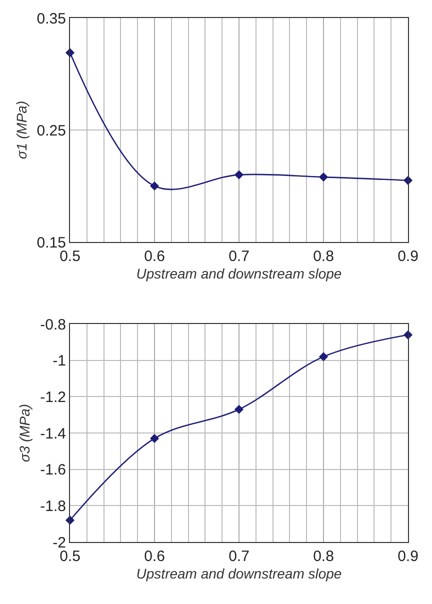 This screenshot has width=432, height=604. Describe the element at coordinates (51, 19) in the screenshot. I see `y-tick-label: 0.35` at that location.